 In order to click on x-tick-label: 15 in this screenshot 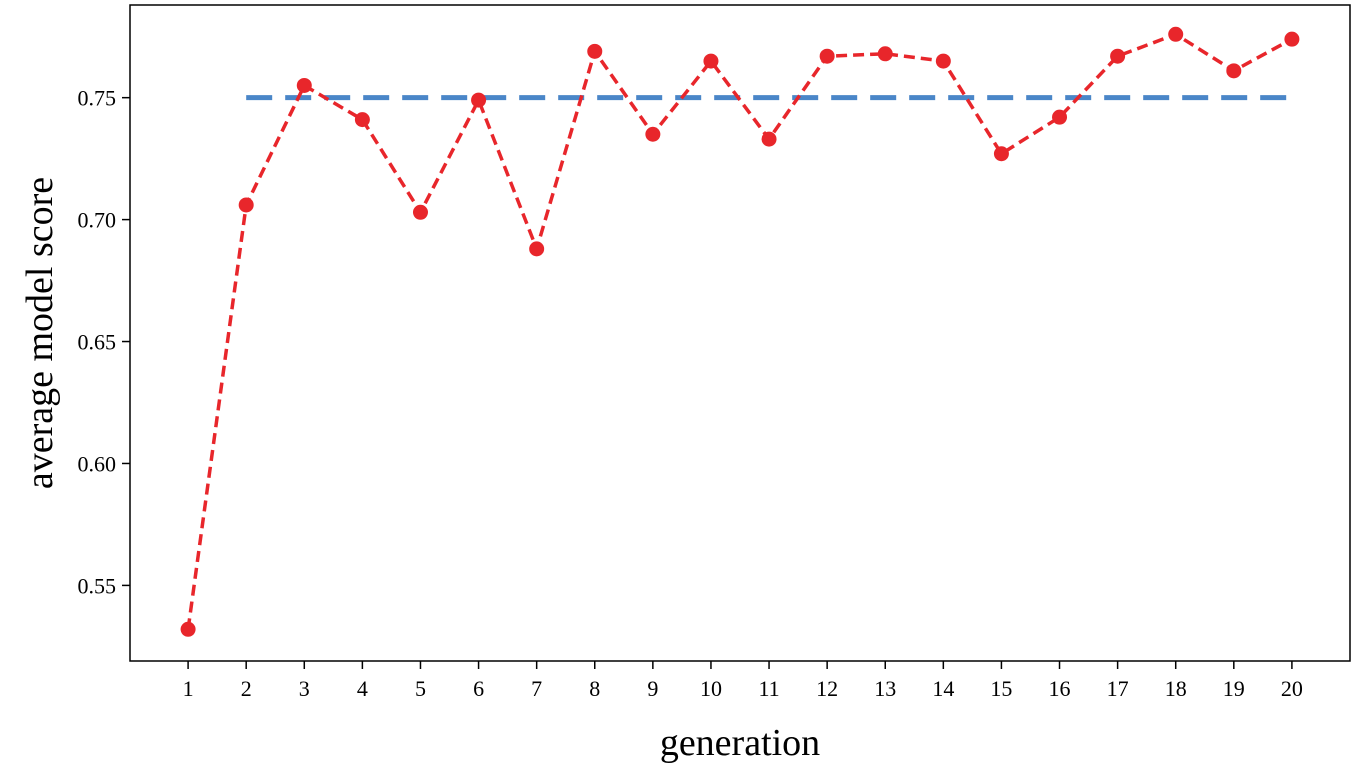, I will do `click(1001, 688)`.